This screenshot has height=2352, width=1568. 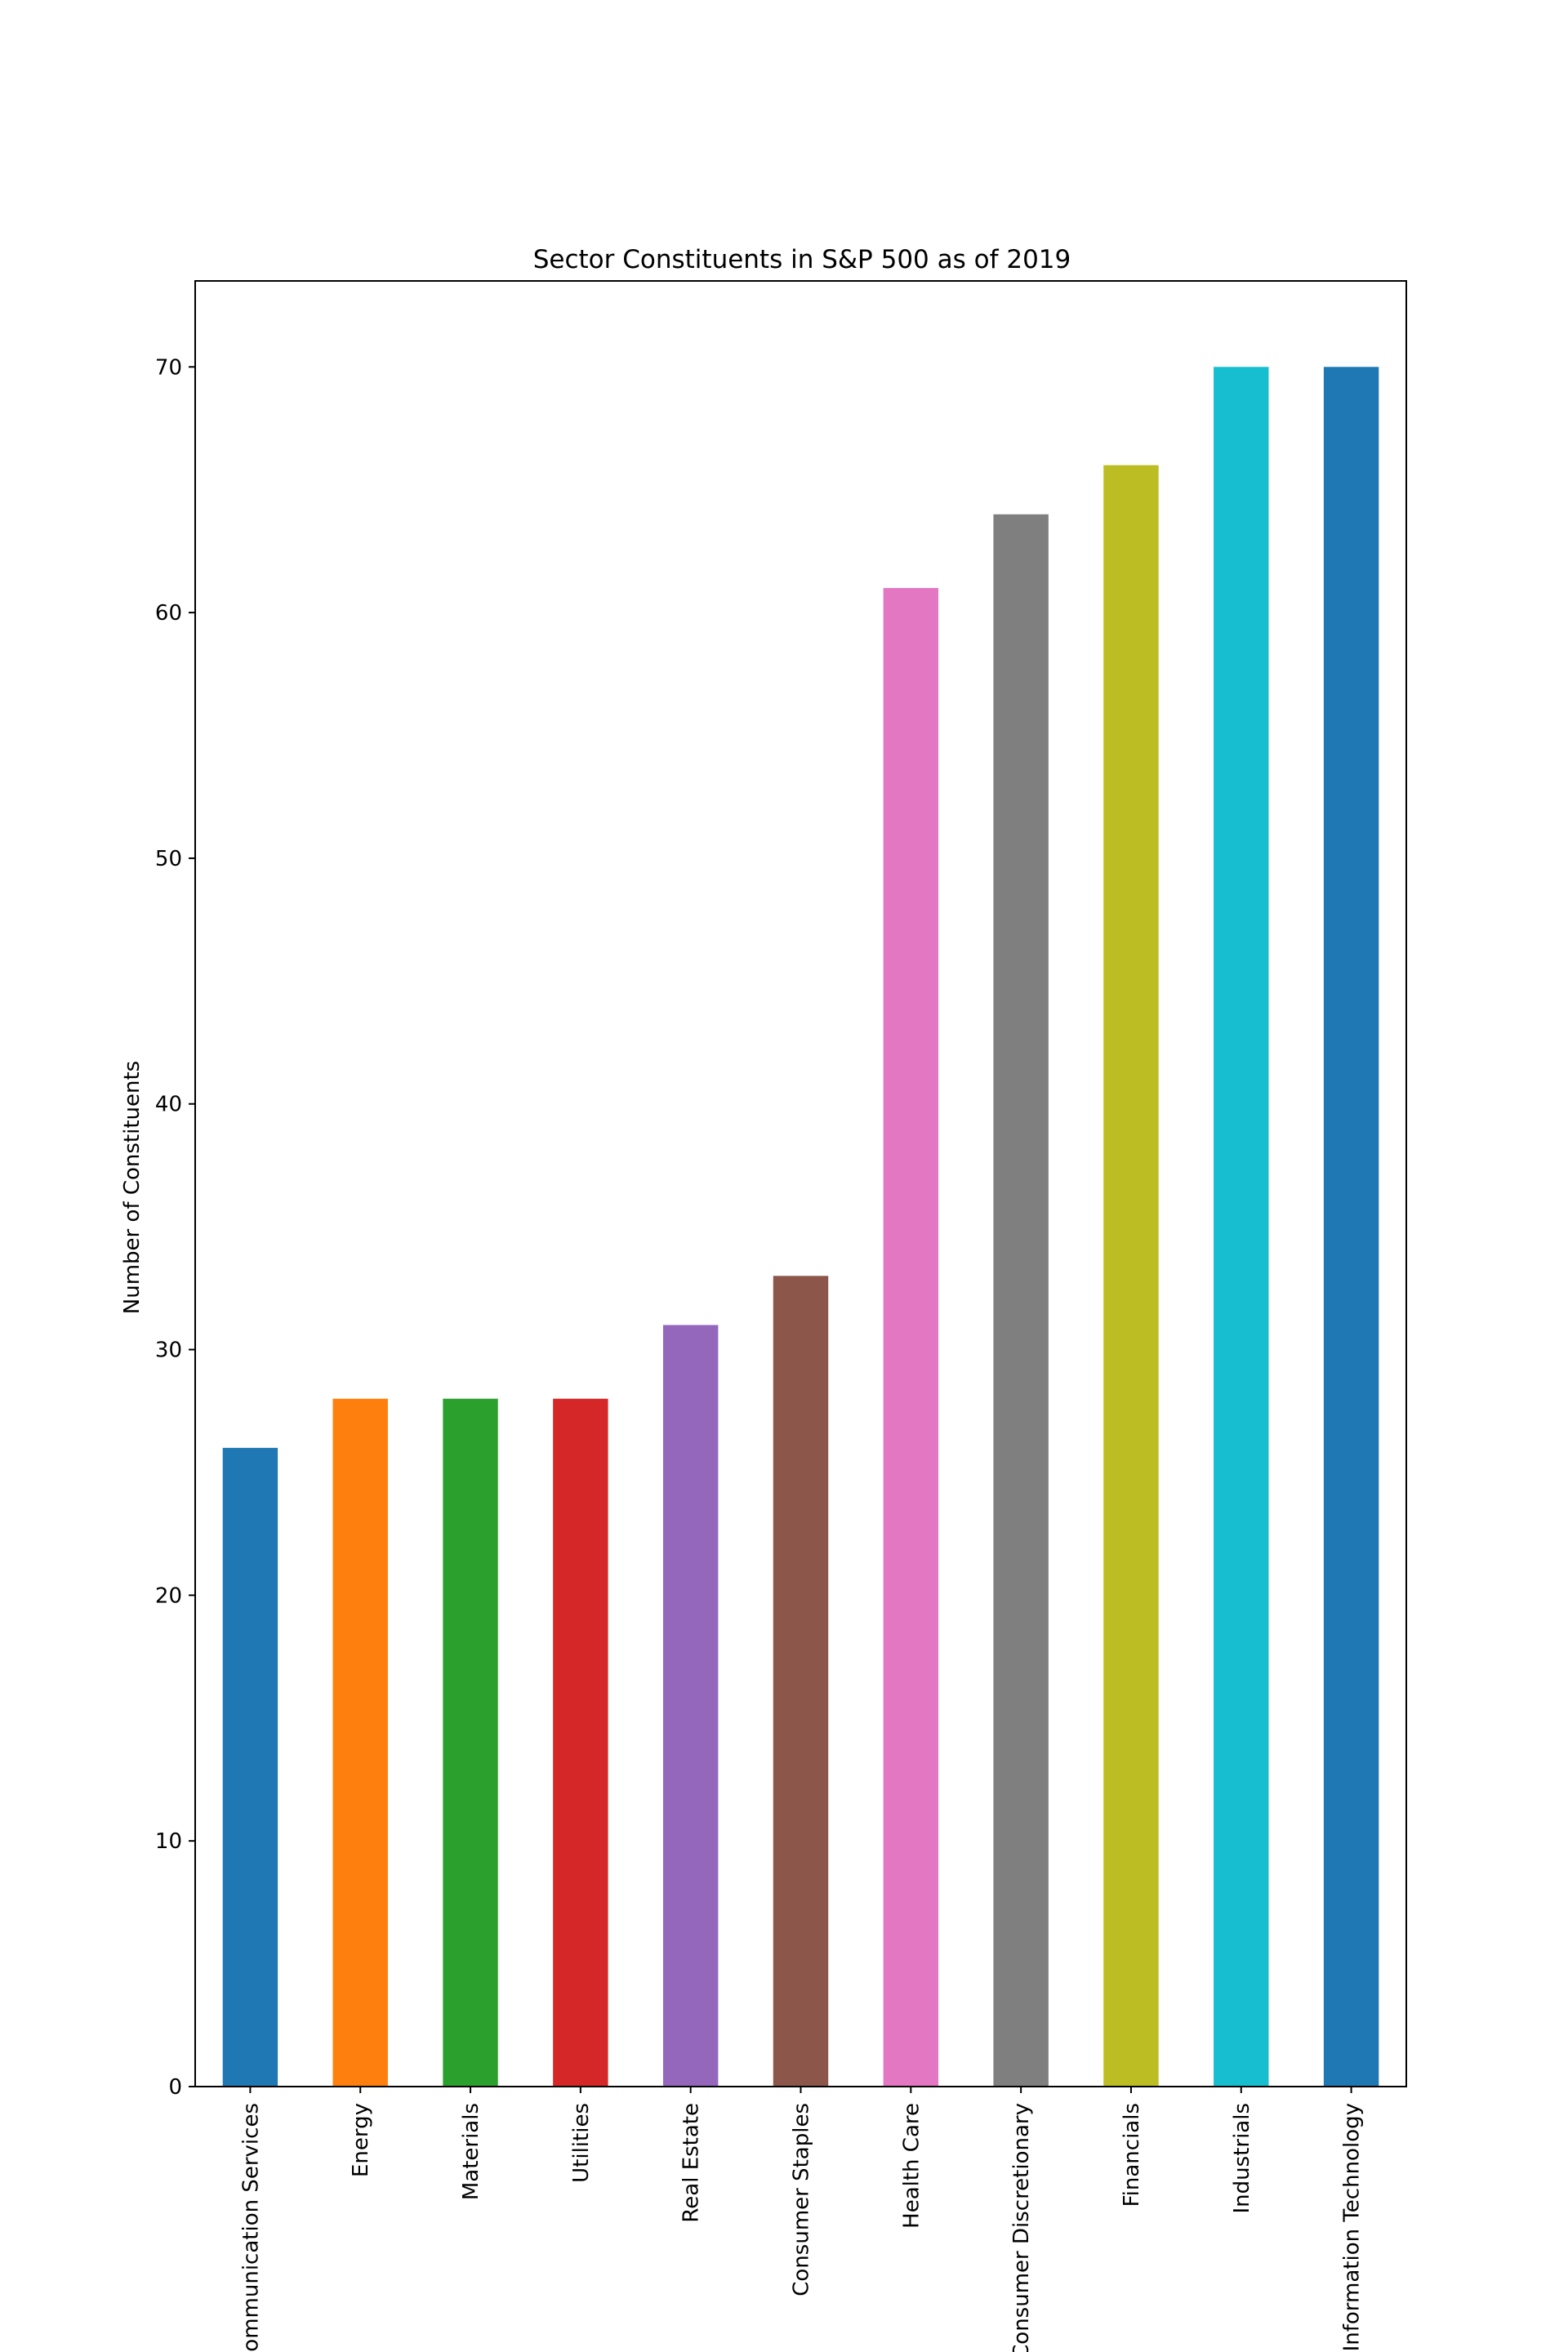 What do you see at coordinates (168, 613) in the screenshot?
I see `y-tick-label: 60` at bounding box center [168, 613].